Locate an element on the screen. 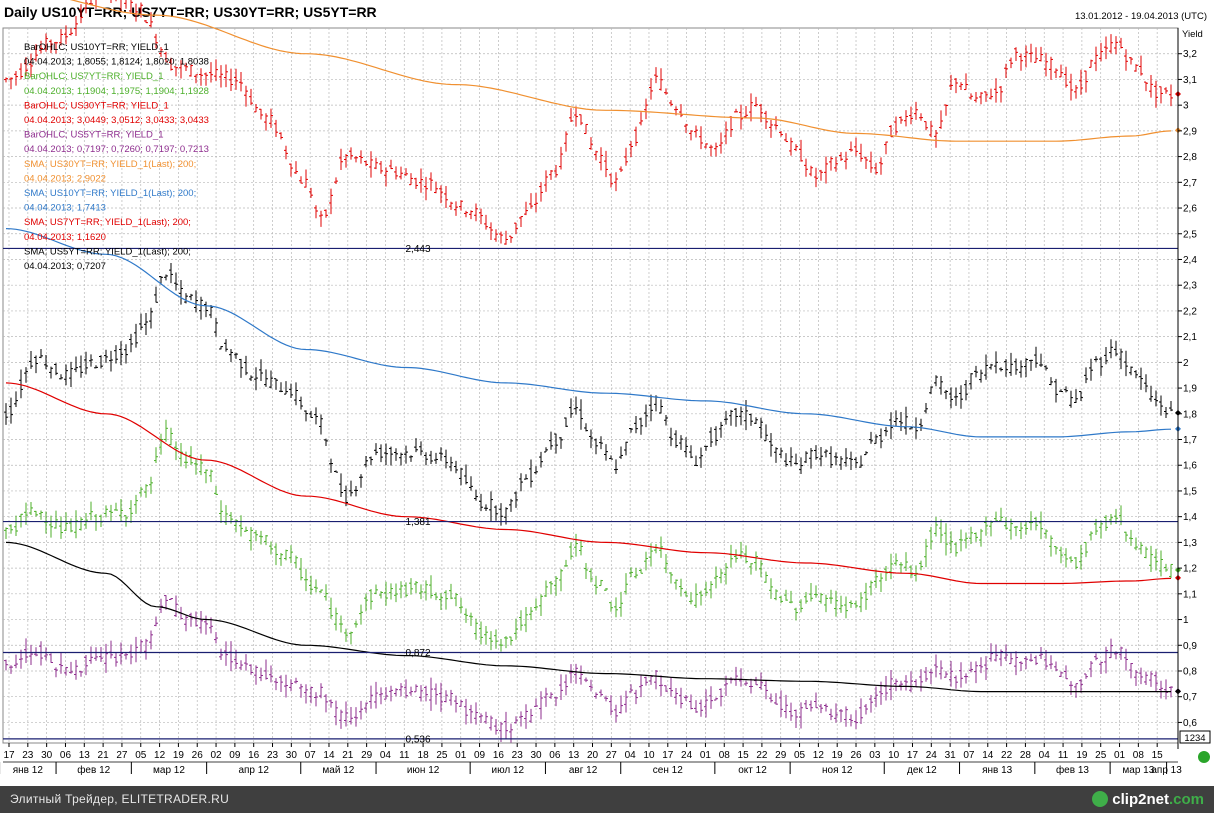 This screenshot has width=1214, height=813. x-tick-label: 07 is located at coordinates (311, 755).